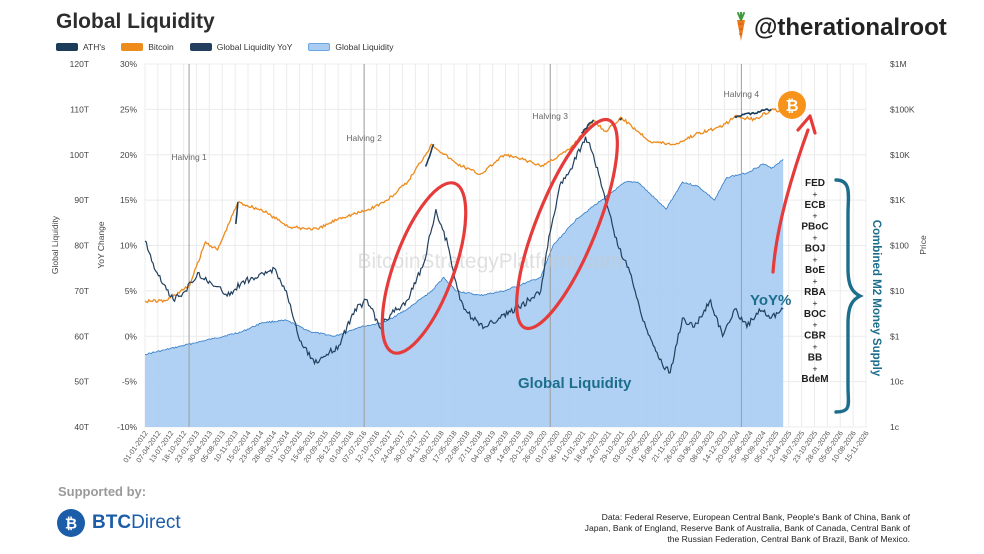  I want to click on y-tick-label-yoy: 30%, so click(128, 64).